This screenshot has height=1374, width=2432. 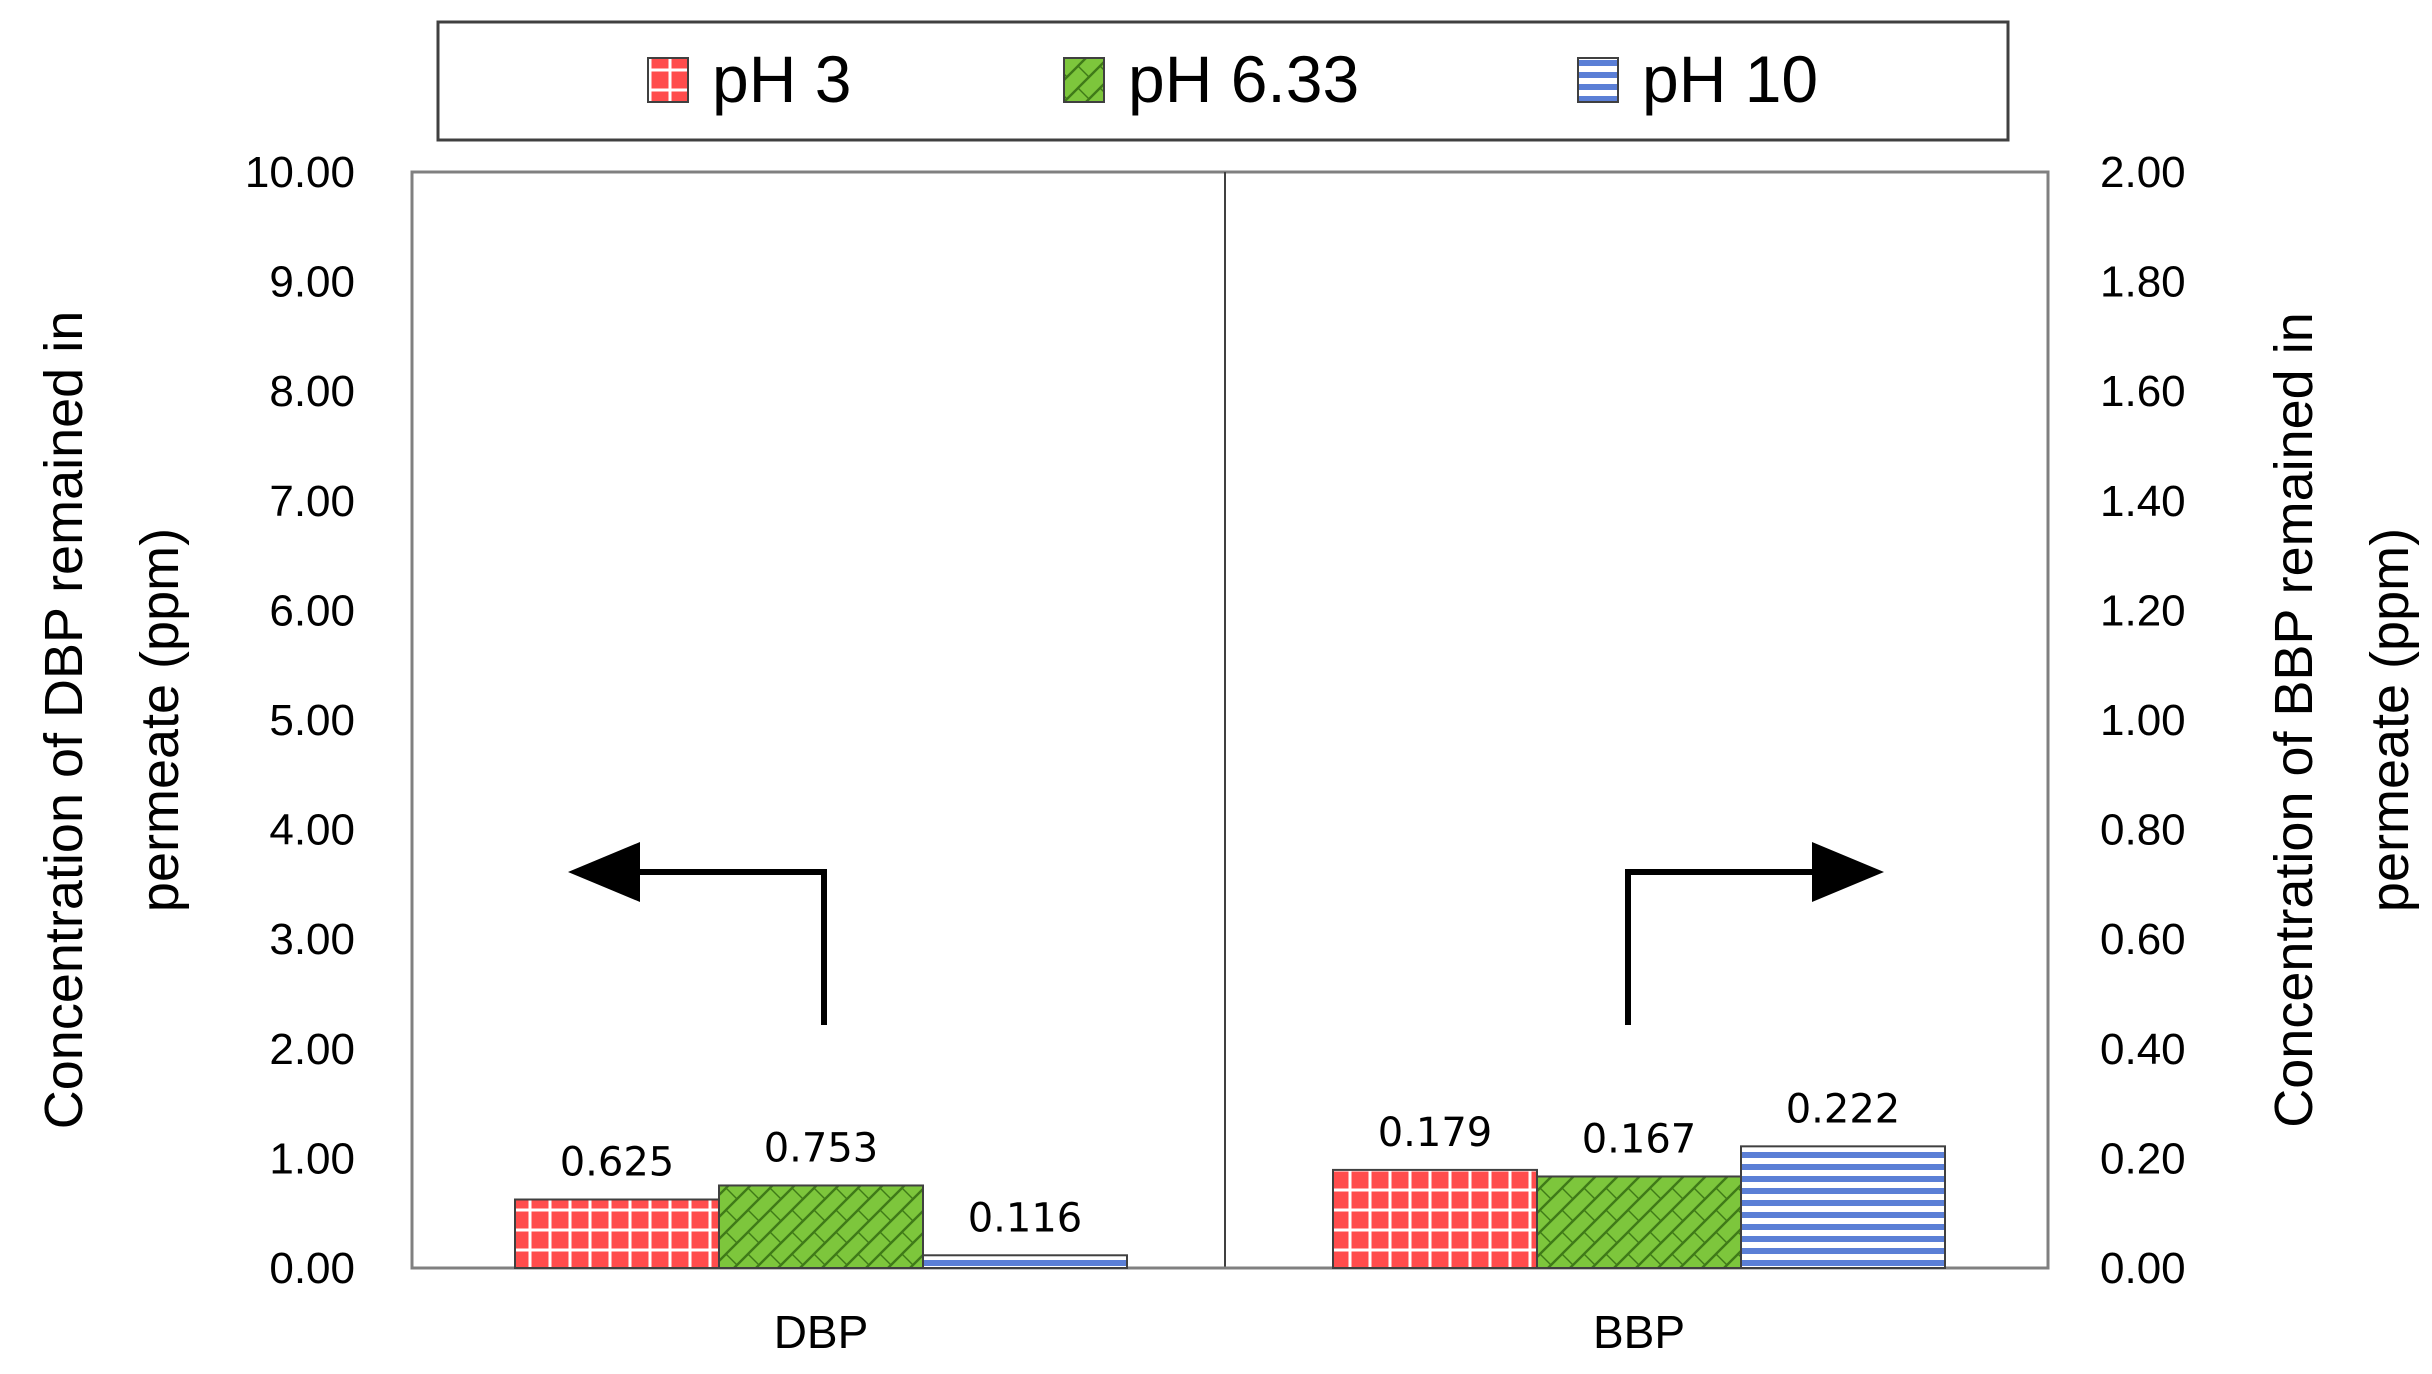 I want to click on bars: 0.625 0.753 0.116 0.179 0.167 0.222, so click(x=1230, y=1178).